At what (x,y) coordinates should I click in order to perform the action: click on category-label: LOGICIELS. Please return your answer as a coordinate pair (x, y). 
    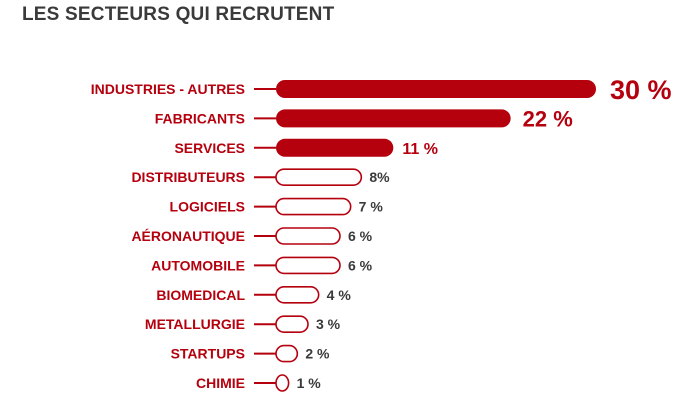
    Looking at the image, I should click on (207, 207).